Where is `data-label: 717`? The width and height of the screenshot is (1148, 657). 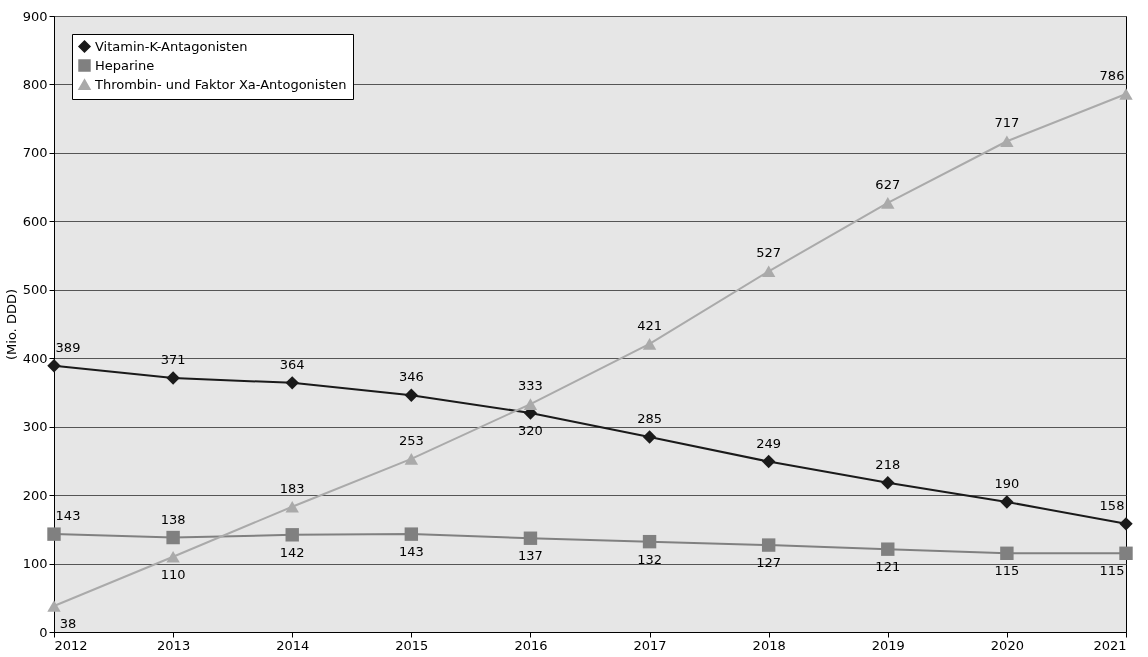
data-label: 717 is located at coordinates (1007, 123).